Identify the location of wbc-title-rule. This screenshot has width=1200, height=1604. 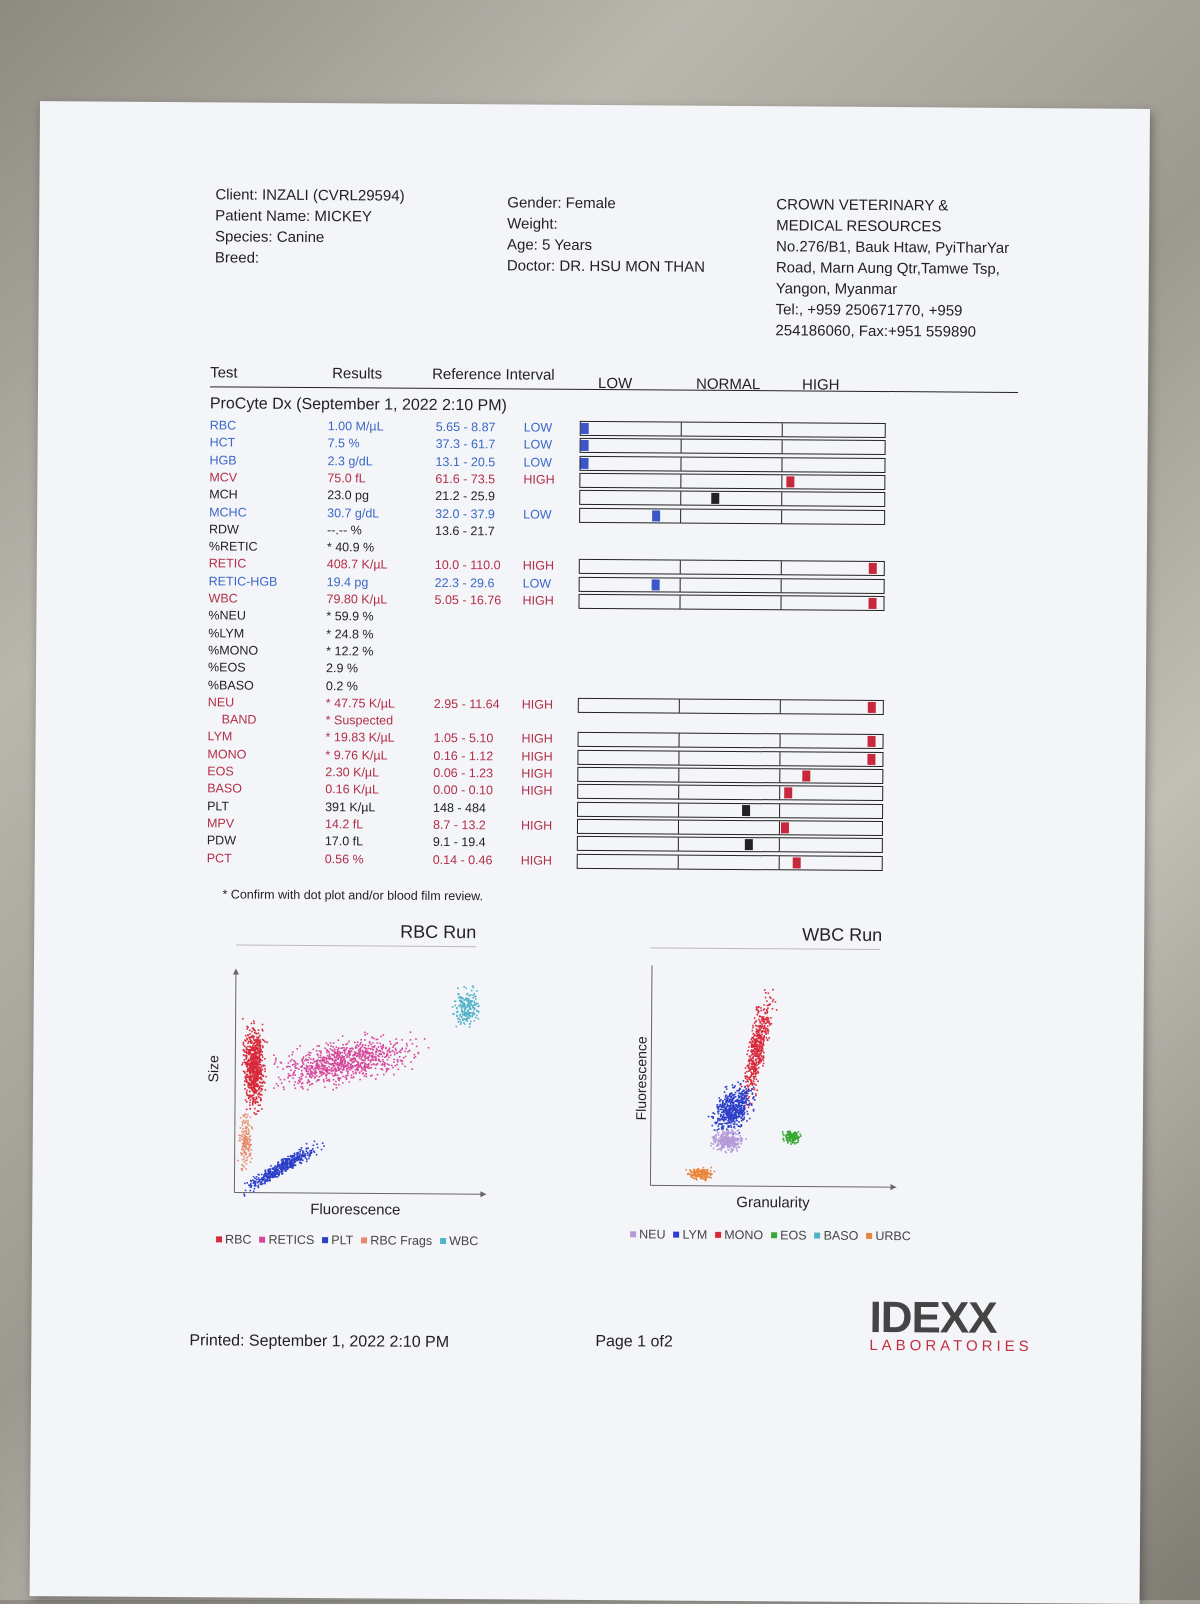
(765, 948).